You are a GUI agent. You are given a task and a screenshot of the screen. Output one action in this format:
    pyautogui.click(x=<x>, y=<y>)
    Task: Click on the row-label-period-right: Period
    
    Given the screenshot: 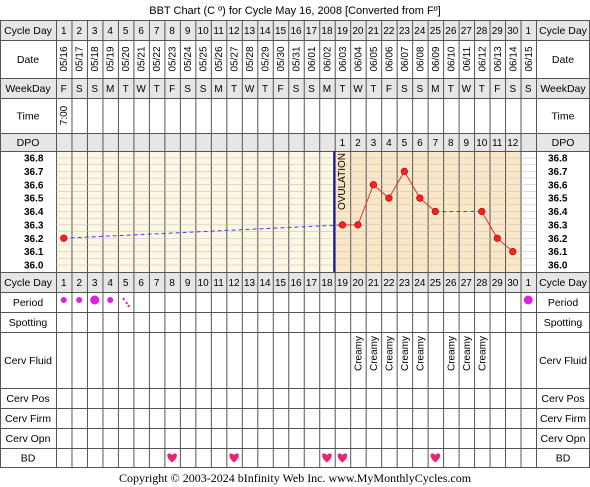 What is the action you would take?
    pyautogui.click(x=563, y=303)
    